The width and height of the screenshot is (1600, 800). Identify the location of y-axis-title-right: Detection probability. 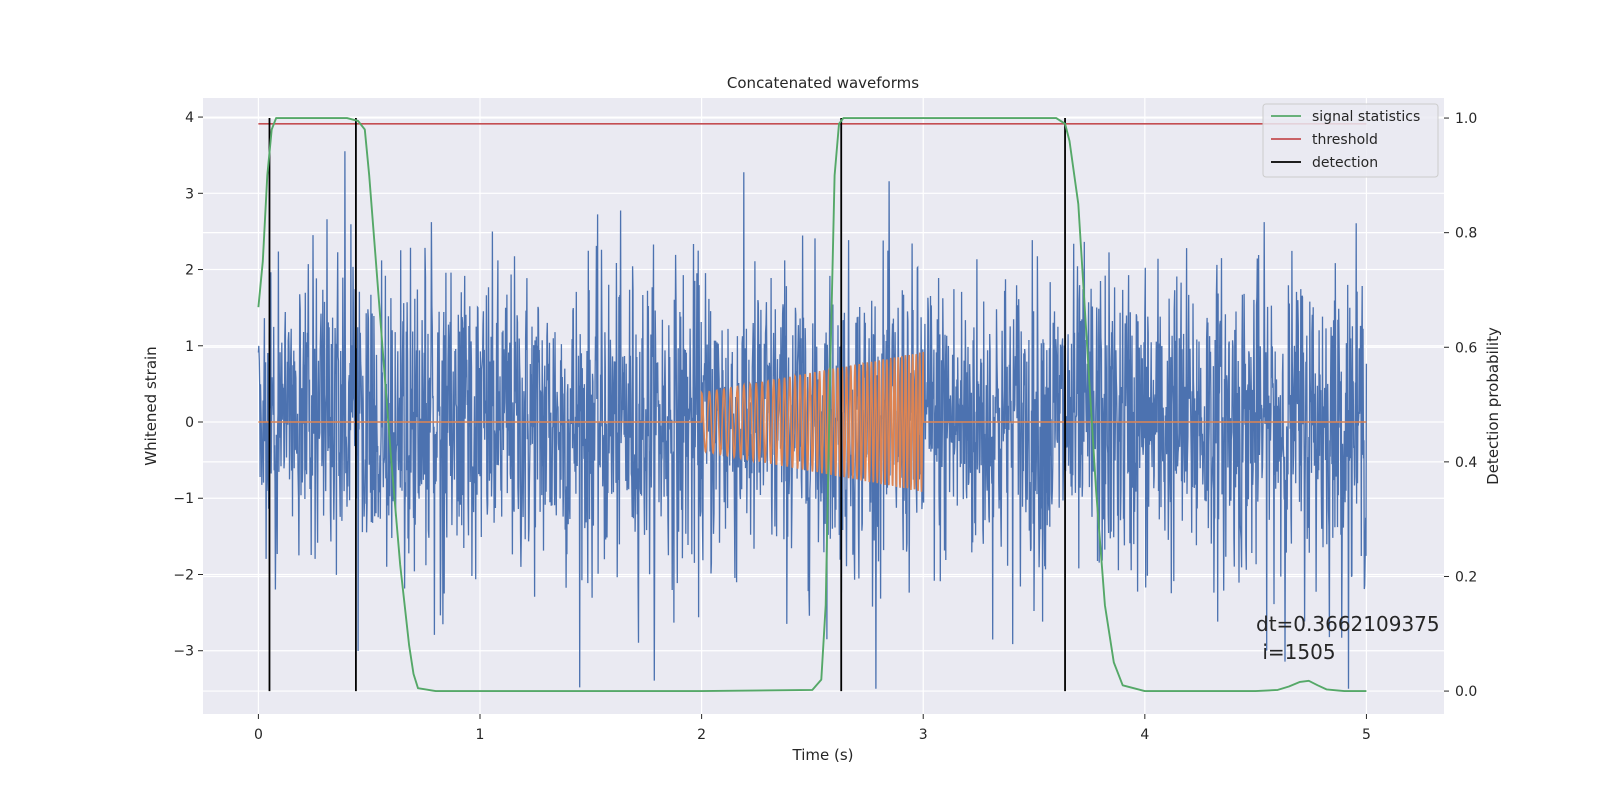
(1493, 406).